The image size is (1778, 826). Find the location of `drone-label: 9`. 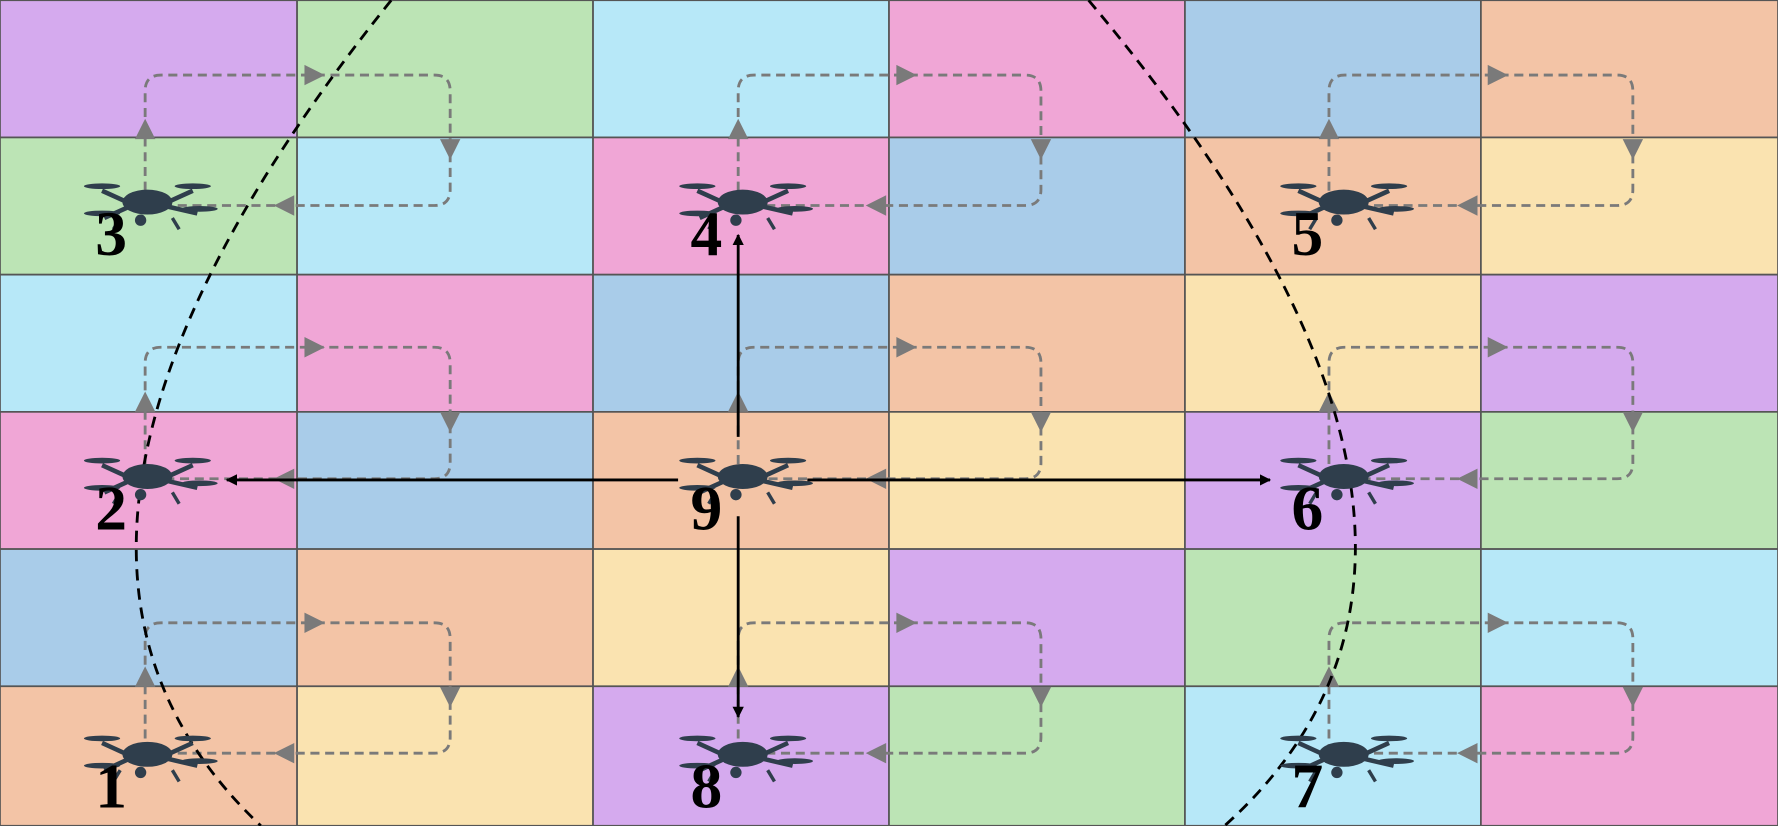

drone-label: 9 is located at coordinates (707, 508).